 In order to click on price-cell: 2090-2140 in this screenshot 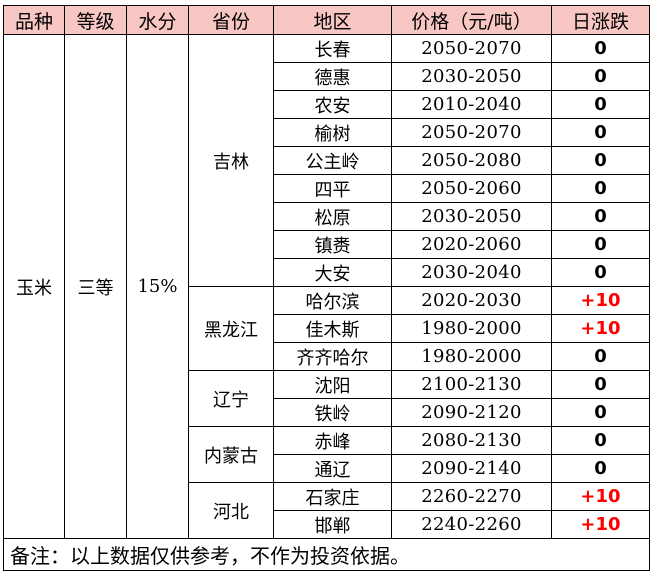, I will do `click(471, 468)`.